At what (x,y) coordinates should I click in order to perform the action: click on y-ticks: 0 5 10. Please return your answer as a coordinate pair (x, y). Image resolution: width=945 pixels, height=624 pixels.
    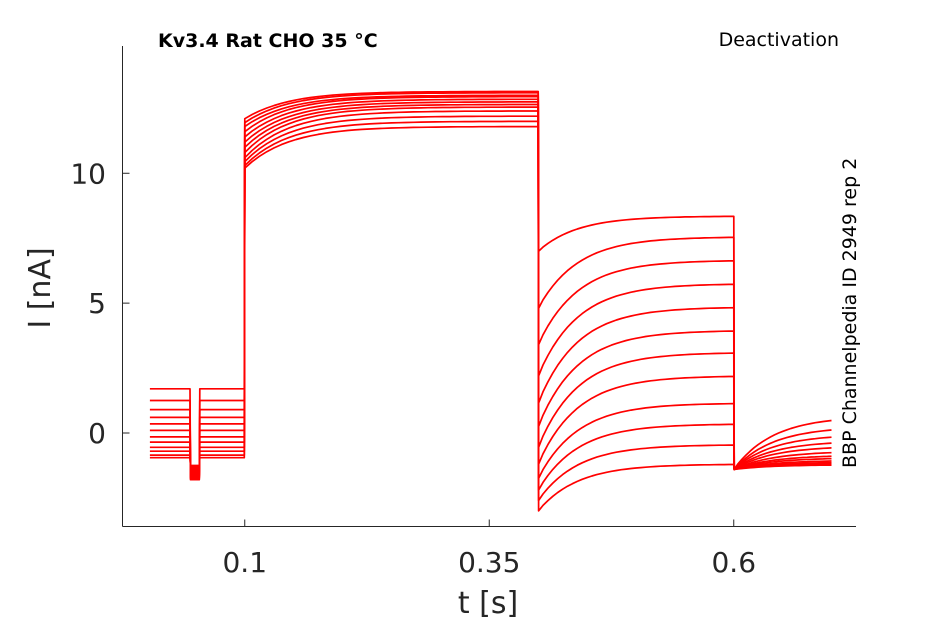
    Looking at the image, I should click on (100, 303).